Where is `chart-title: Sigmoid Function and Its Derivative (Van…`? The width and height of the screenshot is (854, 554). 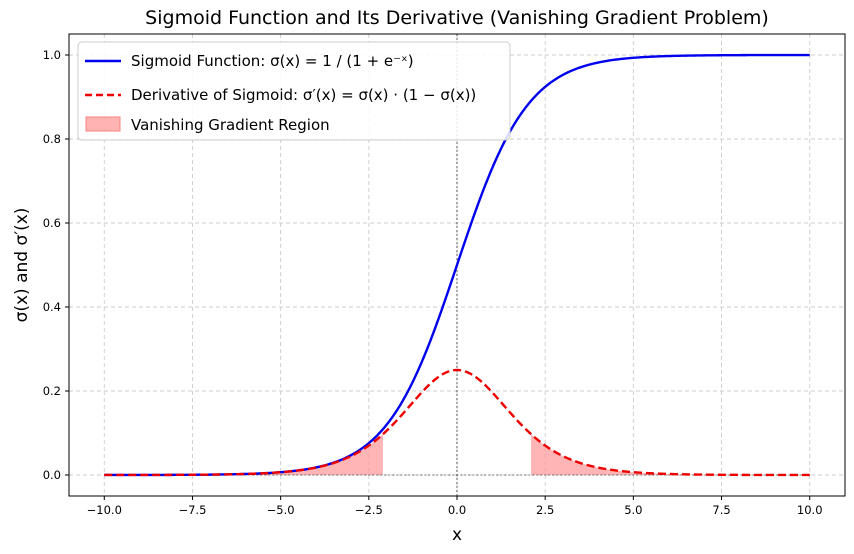 chart-title: Sigmoid Function and Its Derivative (Van… is located at coordinates (457, 18).